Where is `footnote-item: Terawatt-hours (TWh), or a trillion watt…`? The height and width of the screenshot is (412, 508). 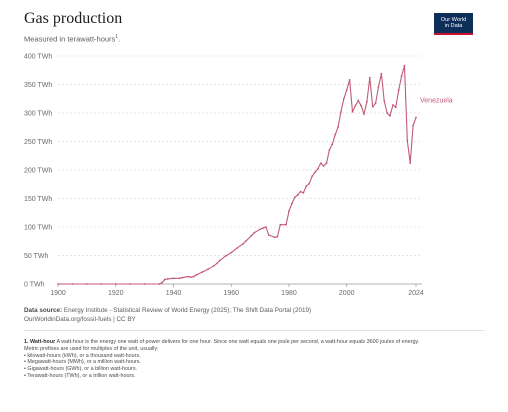
footnote-item: Terawatt-hours (TWh), or a trillion watt… is located at coordinates (239, 376).